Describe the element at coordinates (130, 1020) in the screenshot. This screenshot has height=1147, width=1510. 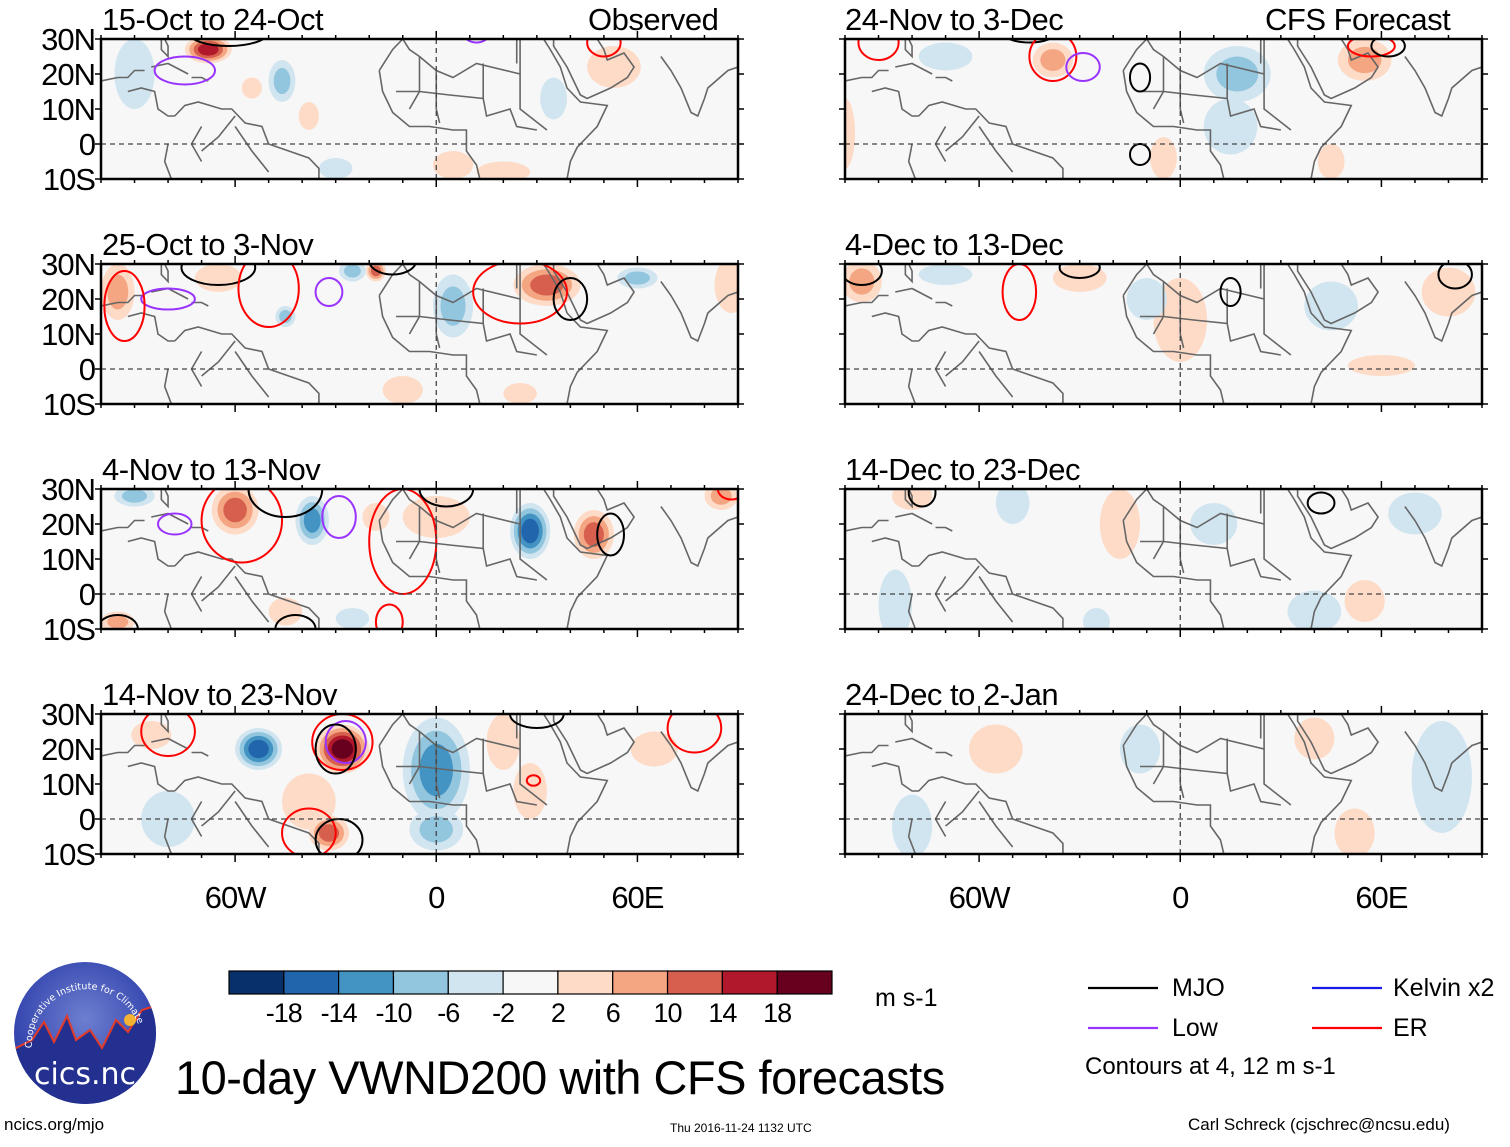
I see `sun-icon` at that location.